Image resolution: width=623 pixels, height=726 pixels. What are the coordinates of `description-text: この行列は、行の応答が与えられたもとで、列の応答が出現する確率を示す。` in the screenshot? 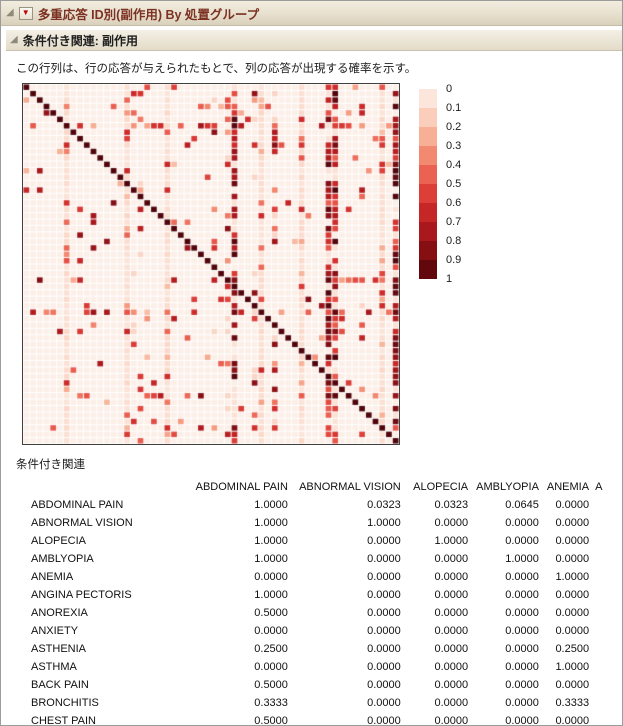 It's located at (216, 69).